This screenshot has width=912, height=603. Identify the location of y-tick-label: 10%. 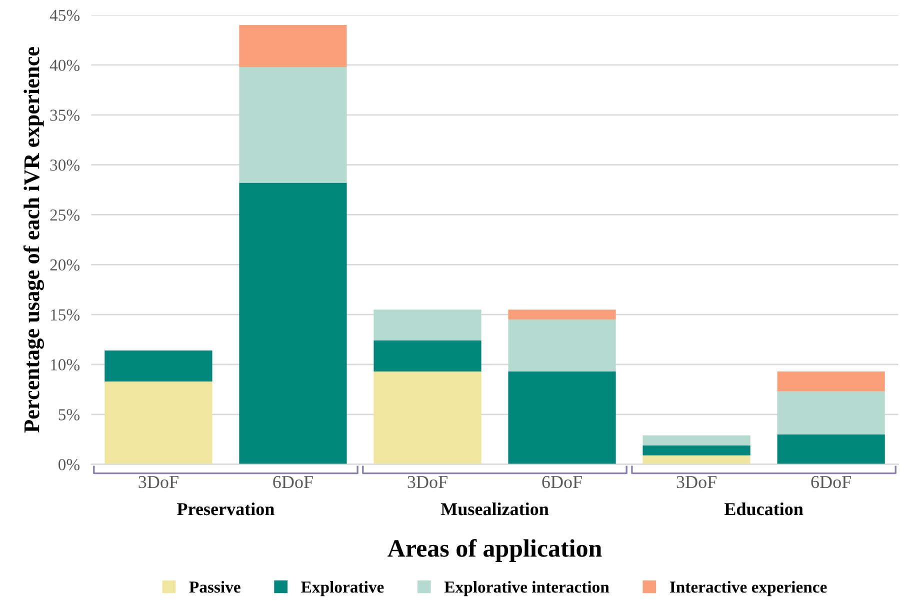
(65, 364).